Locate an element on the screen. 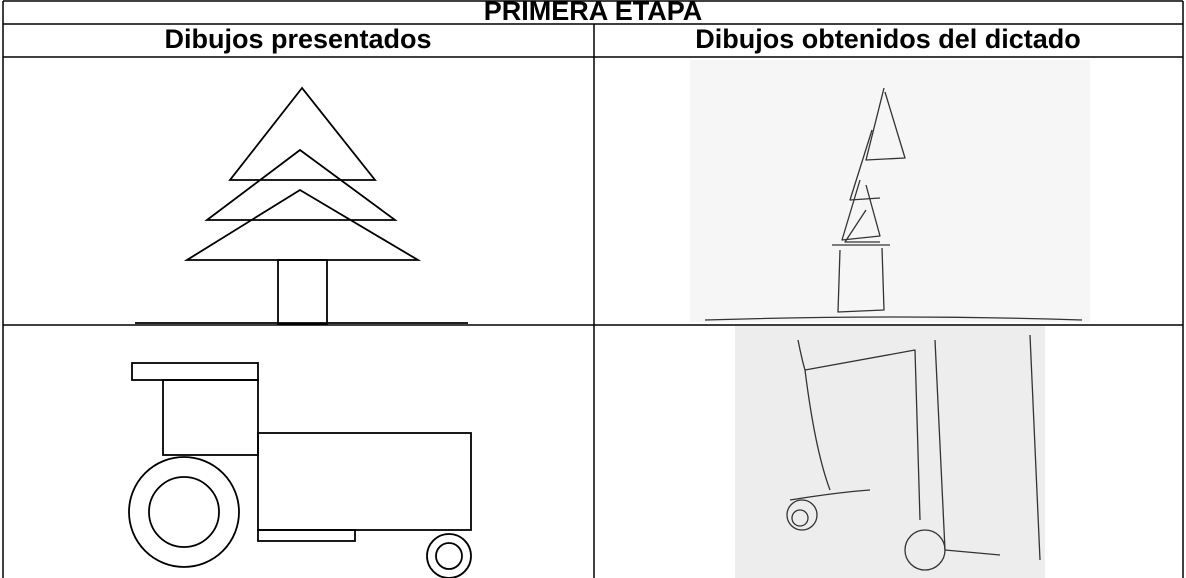  column-header: Dibujos presentados is located at coordinates (297, 39).